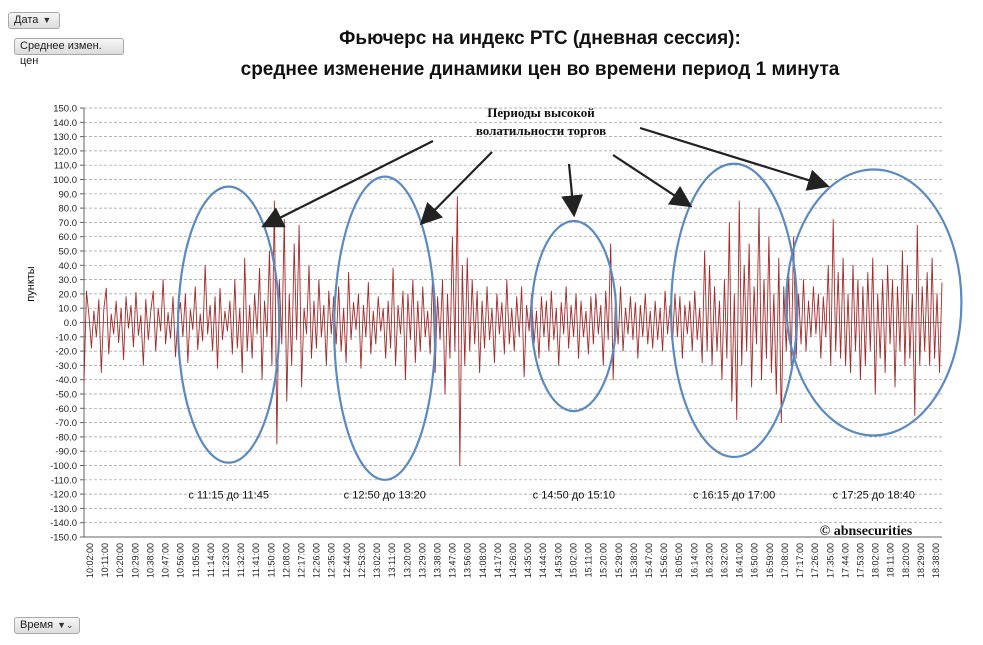 The image size is (983, 645). I want to click on y-tick-label: -10.0, so click(66, 337).